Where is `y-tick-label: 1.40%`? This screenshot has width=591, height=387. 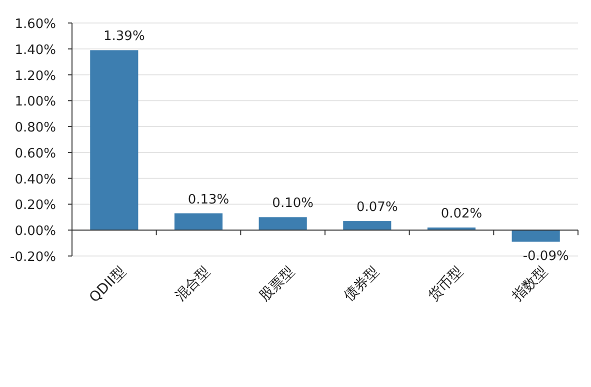 y-tick-label: 1.40% is located at coordinates (35, 50).